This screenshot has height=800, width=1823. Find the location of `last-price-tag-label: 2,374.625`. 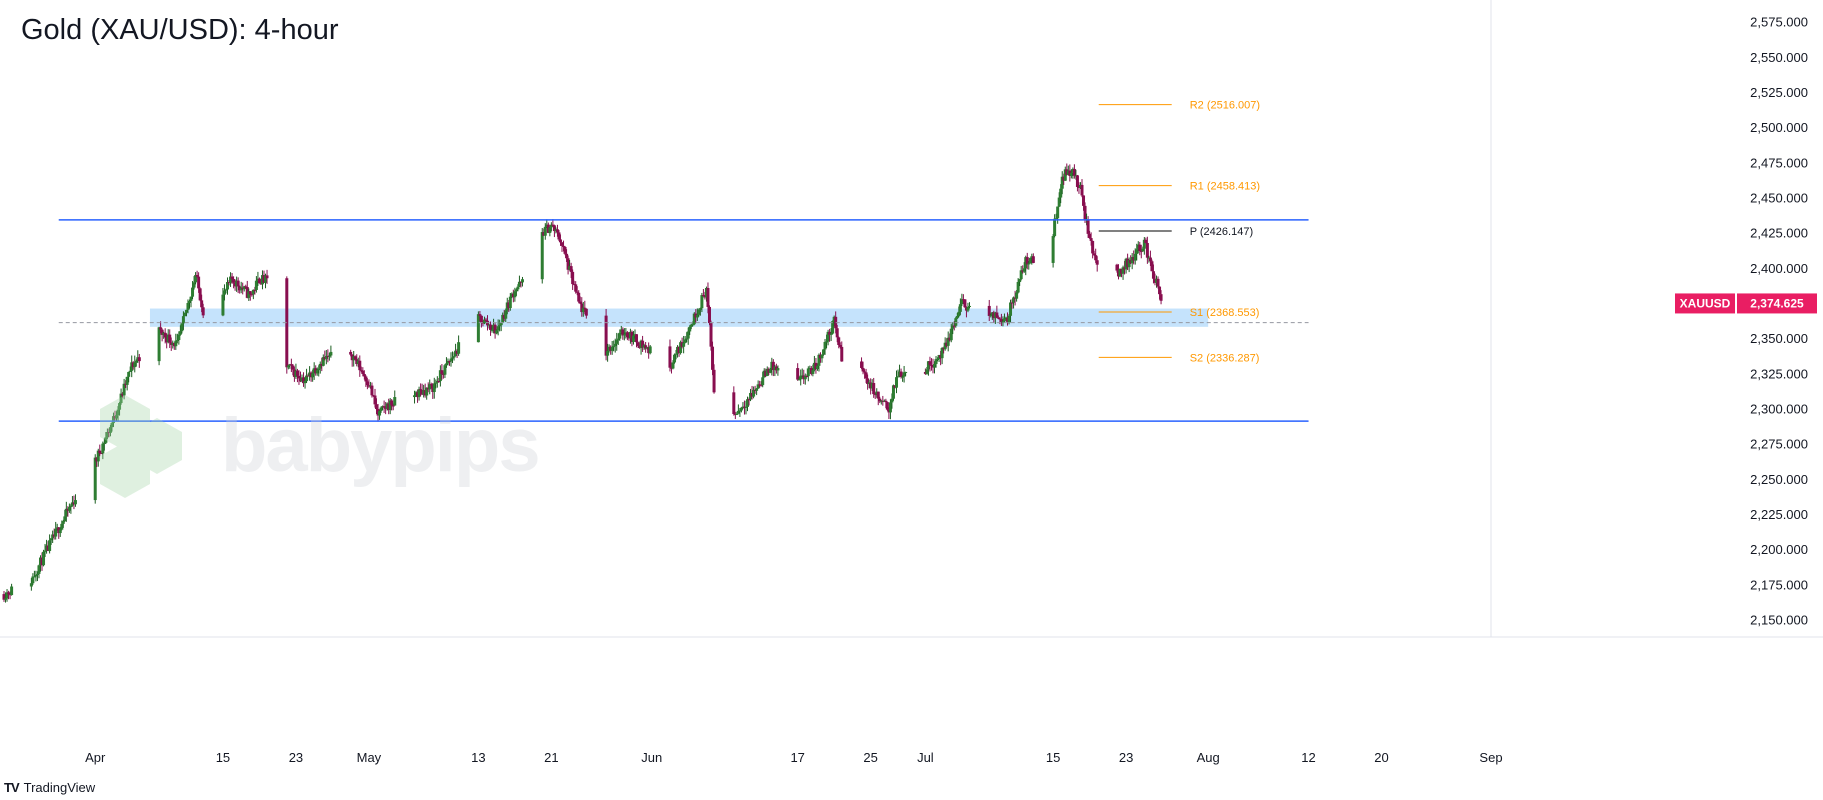

last-price-tag-label: 2,374.625 is located at coordinates (1777, 303).